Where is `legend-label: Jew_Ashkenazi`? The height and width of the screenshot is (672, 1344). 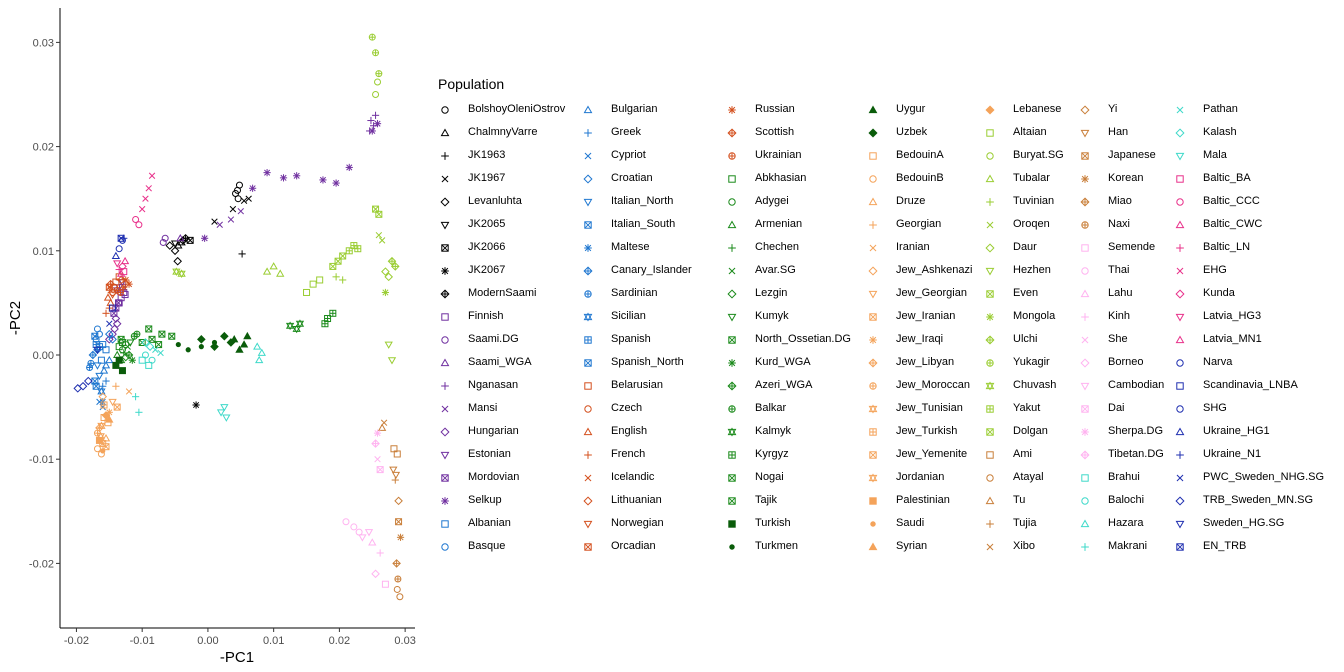
legend-label: Jew_Ashkenazi is located at coordinates (934, 270).